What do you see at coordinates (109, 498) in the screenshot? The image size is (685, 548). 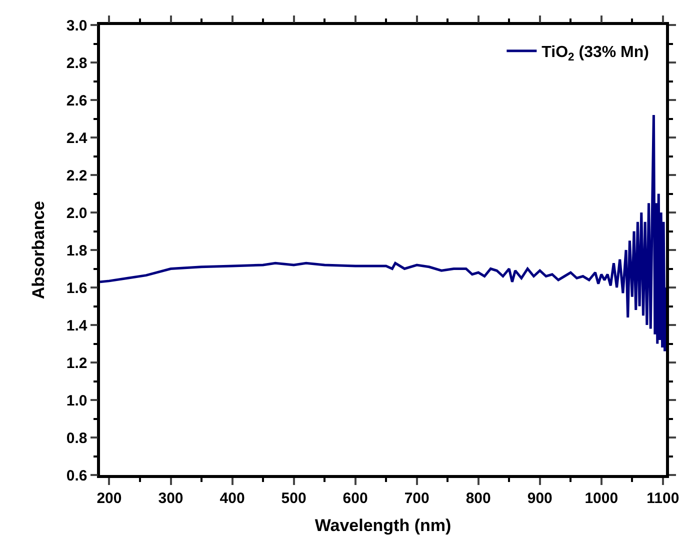 I see `x-tick-label: 200` at bounding box center [109, 498].